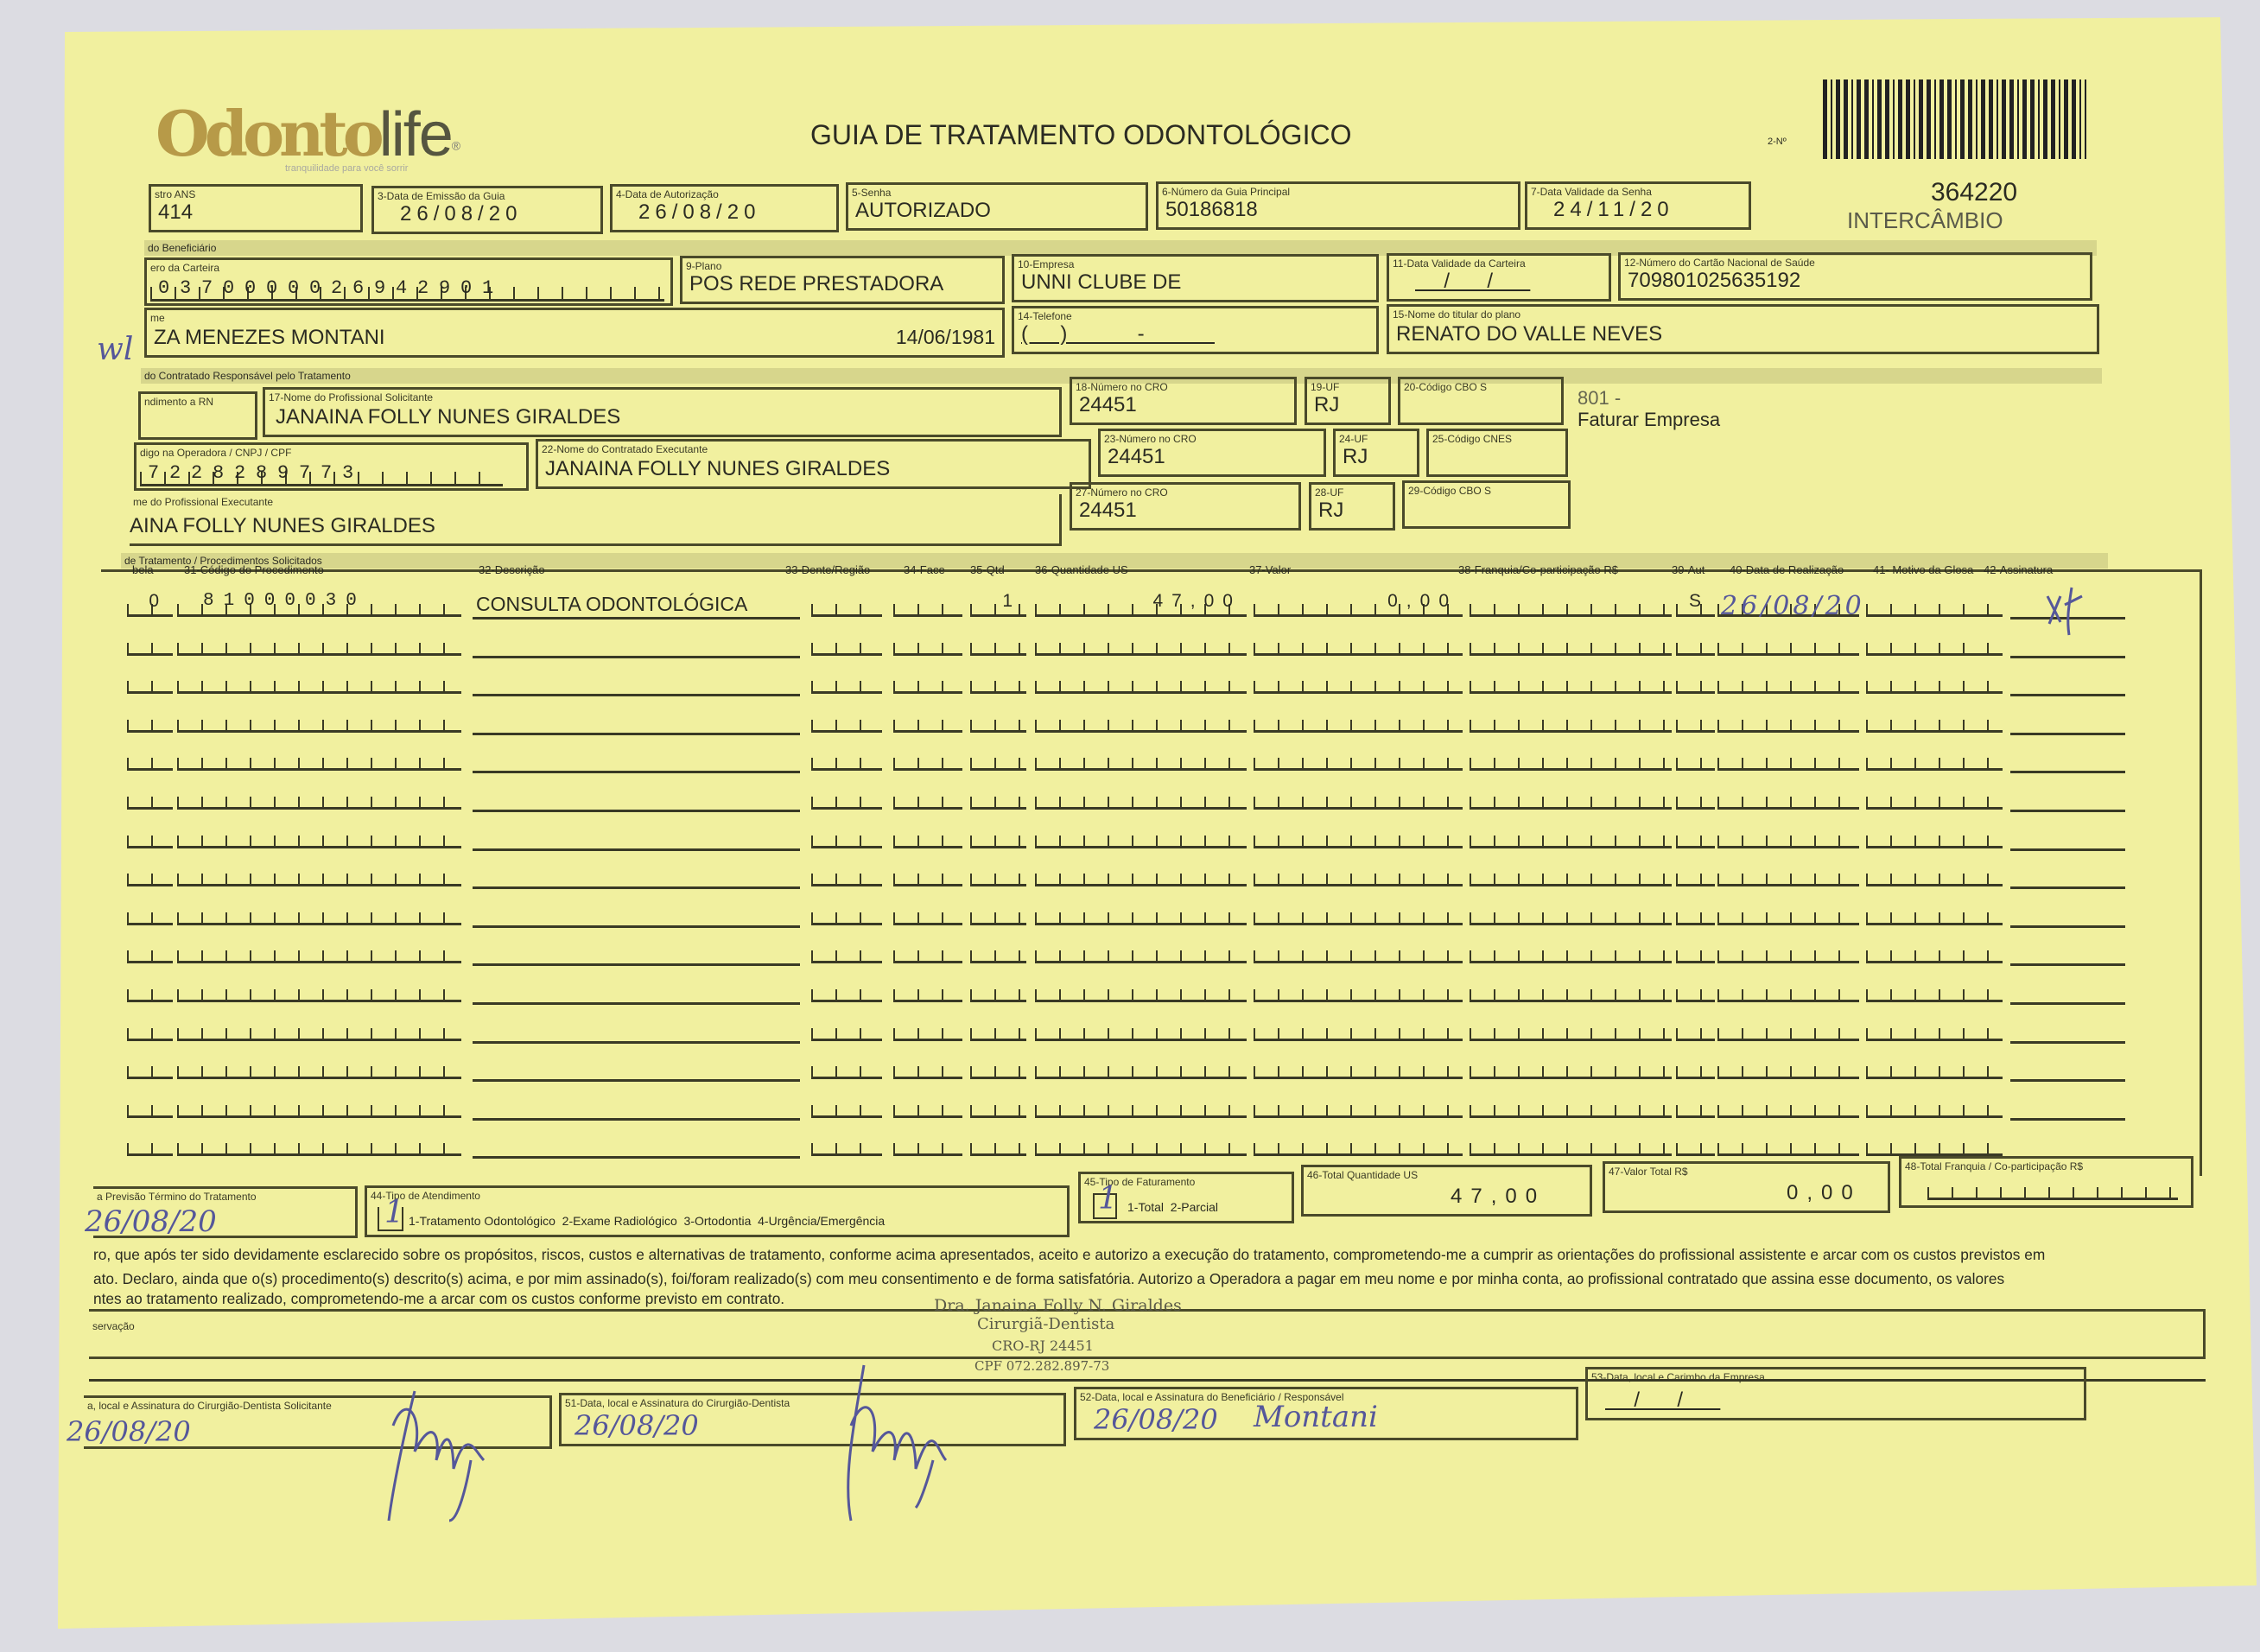  What do you see at coordinates (1186, 1197) in the screenshot?
I see `billing-type-field: 45-Tipo de Faturamento 1 1-Total 2-Parcial` at bounding box center [1186, 1197].